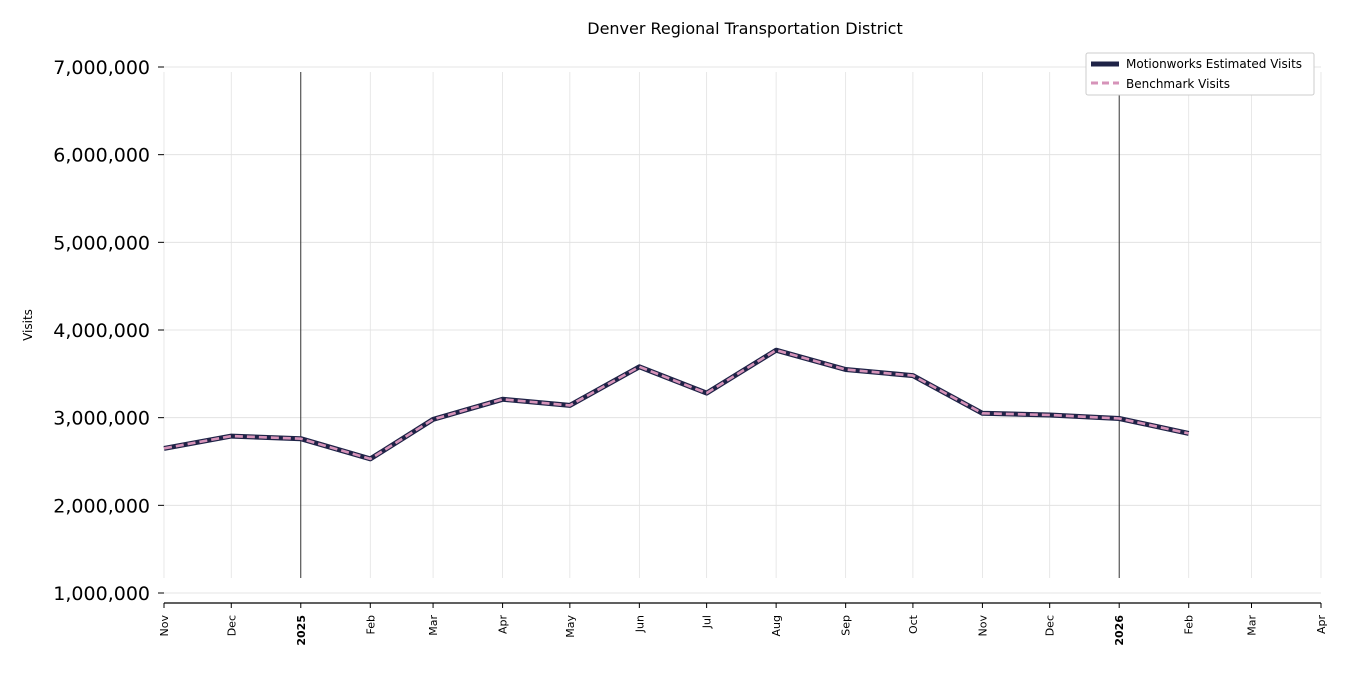  I want to click on x-tick-label: Oct, so click(913, 624).